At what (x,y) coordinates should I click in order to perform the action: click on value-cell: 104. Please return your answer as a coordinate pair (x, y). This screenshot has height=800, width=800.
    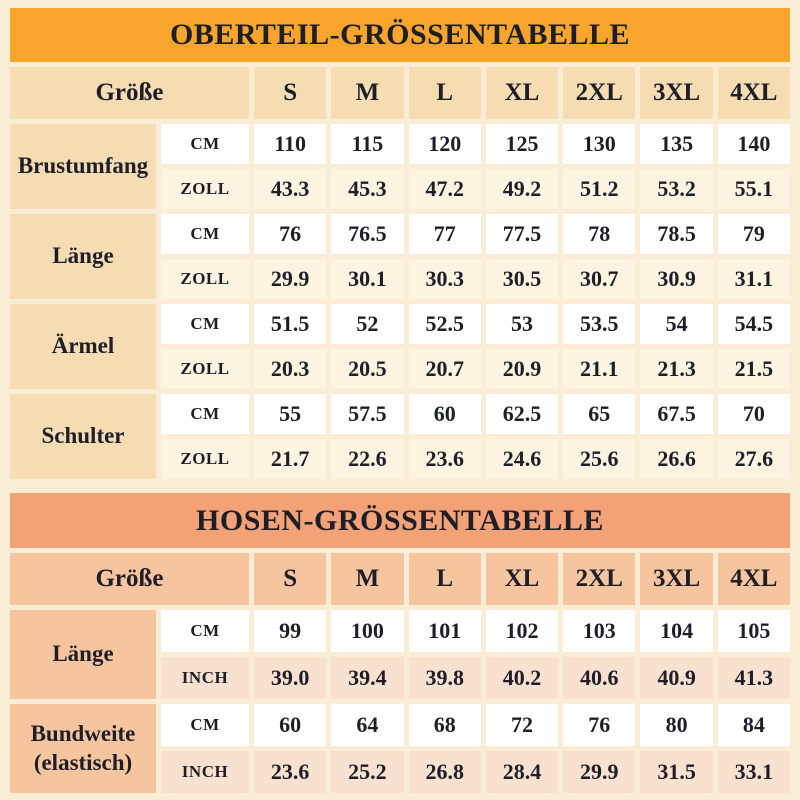
    Looking at the image, I should click on (676, 631).